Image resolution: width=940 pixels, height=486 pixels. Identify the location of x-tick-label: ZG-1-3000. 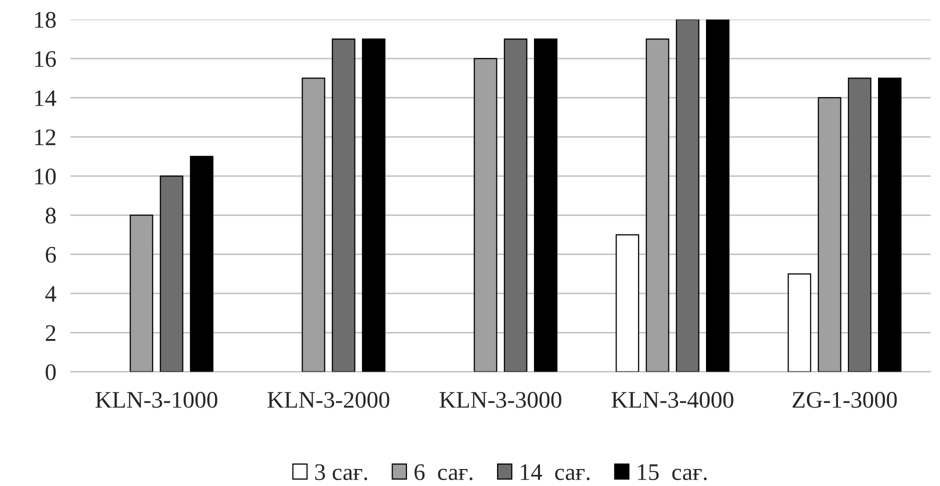
(844, 400).